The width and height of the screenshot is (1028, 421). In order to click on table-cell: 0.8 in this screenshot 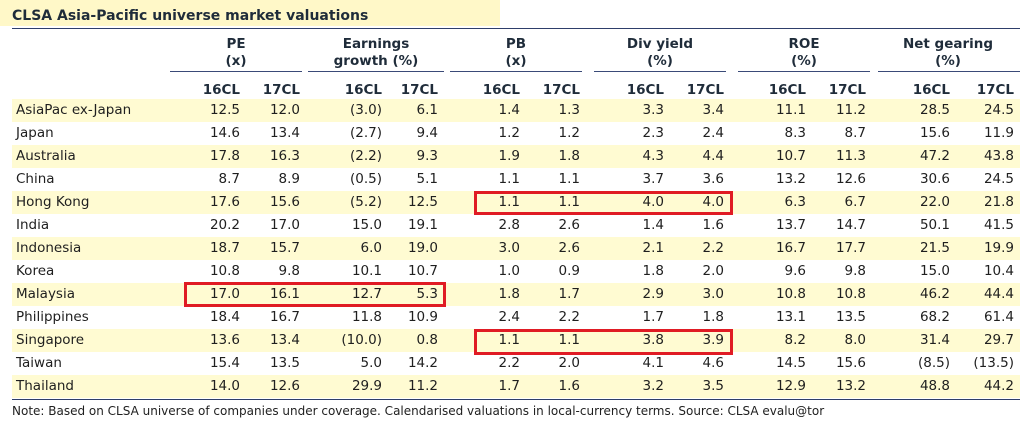, I will do `click(427, 340)`.